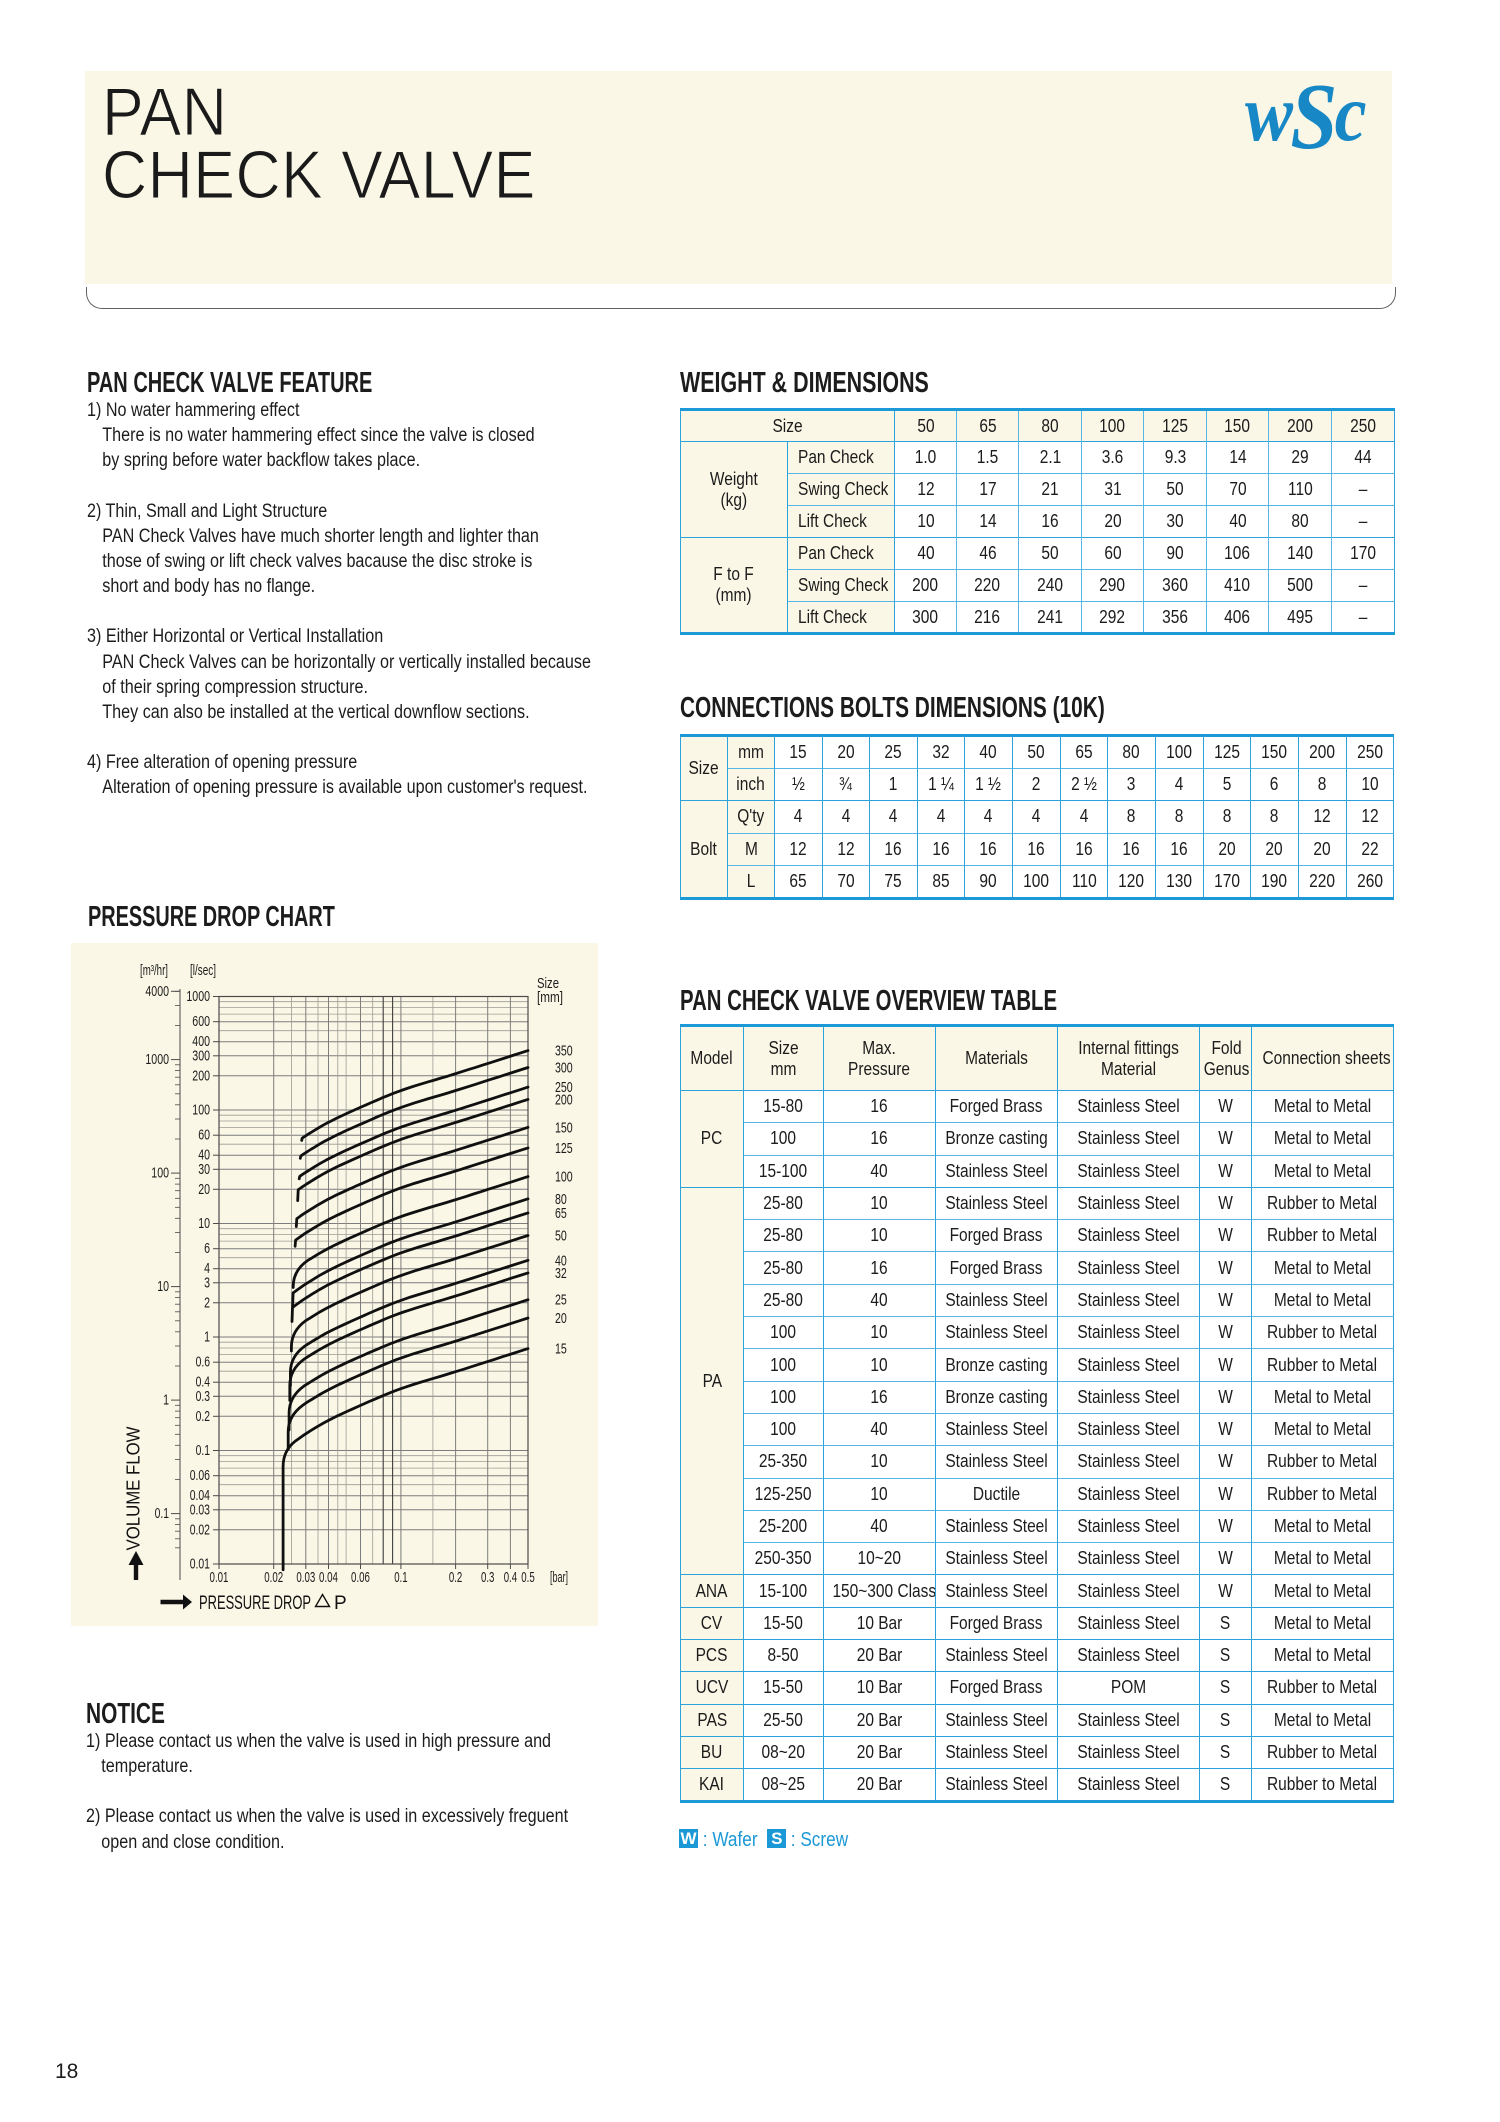  I want to click on svg-text: 4000, so click(157, 992).